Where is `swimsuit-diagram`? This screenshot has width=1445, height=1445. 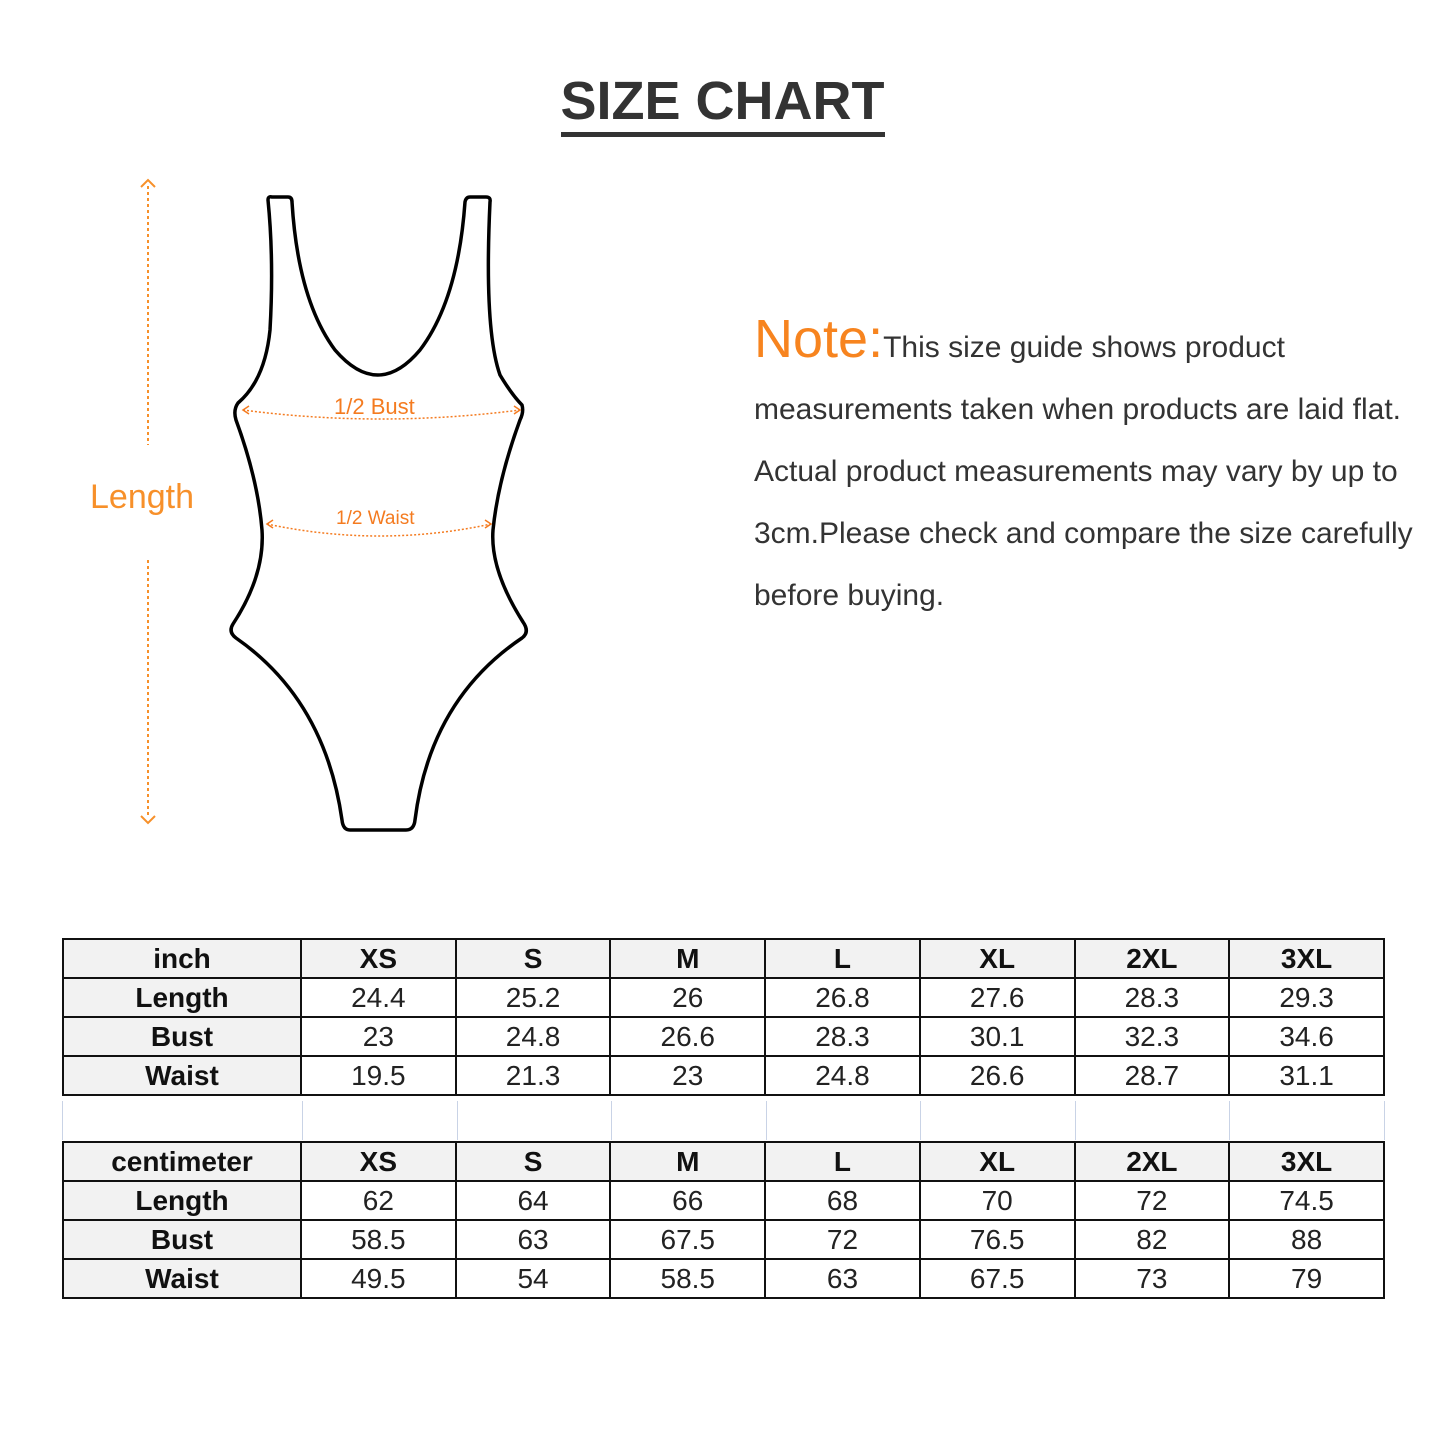
swimsuit-diagram is located at coordinates (334, 505).